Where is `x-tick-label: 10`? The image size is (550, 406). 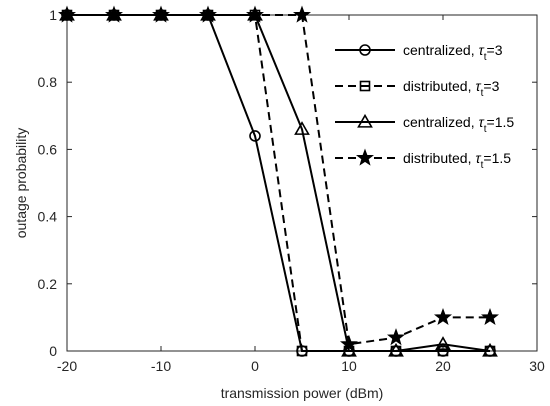 x-tick-label: 10 is located at coordinates (349, 366).